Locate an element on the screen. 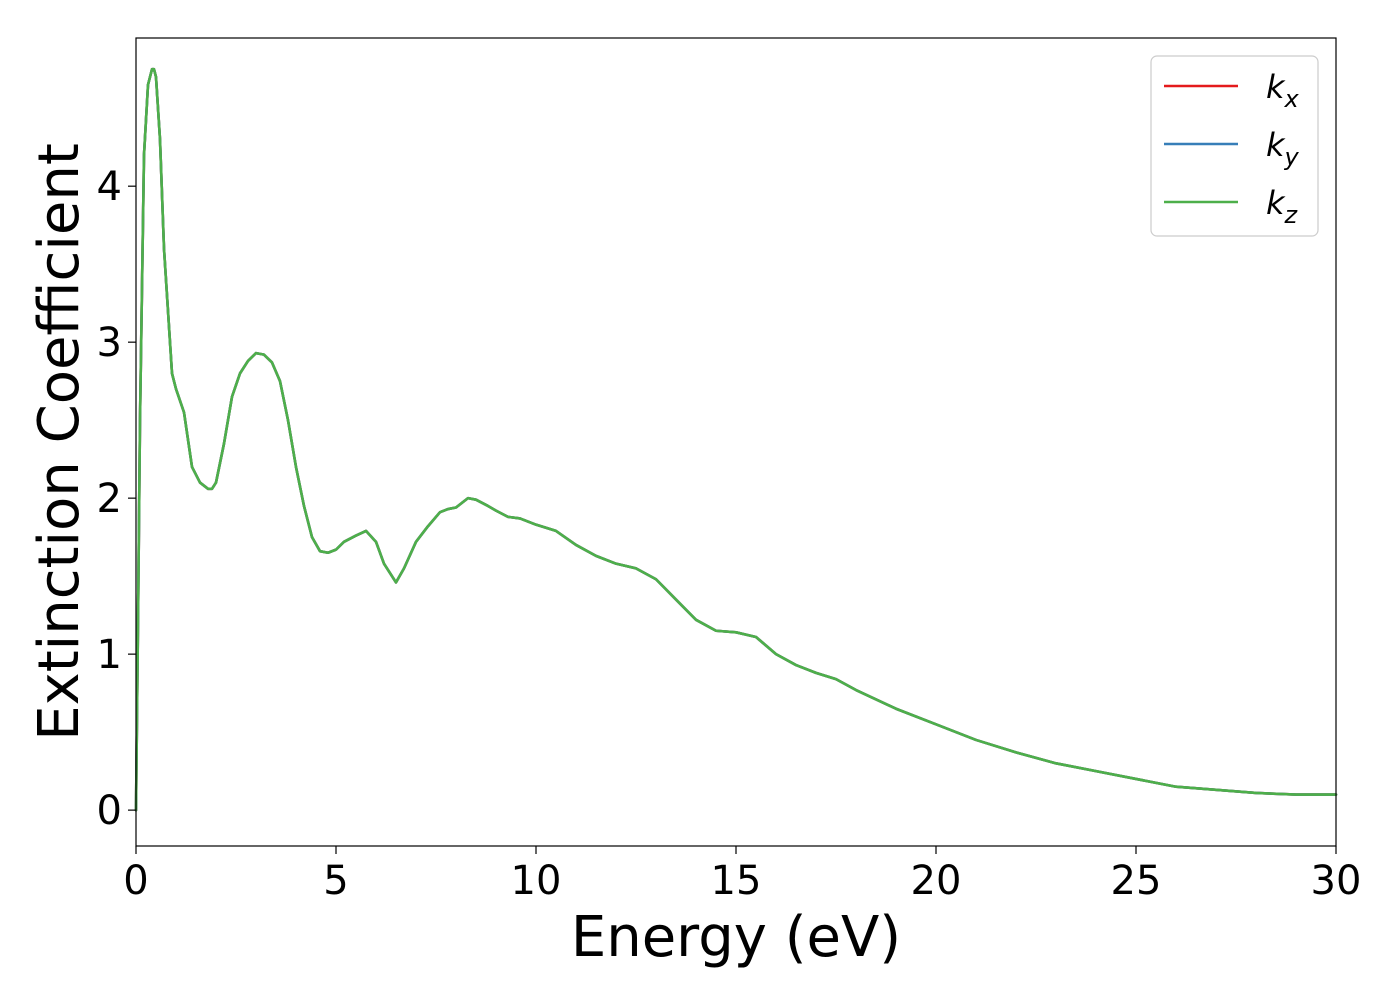 The image size is (1400, 1000). x-tick-label: 20 is located at coordinates (936, 881).